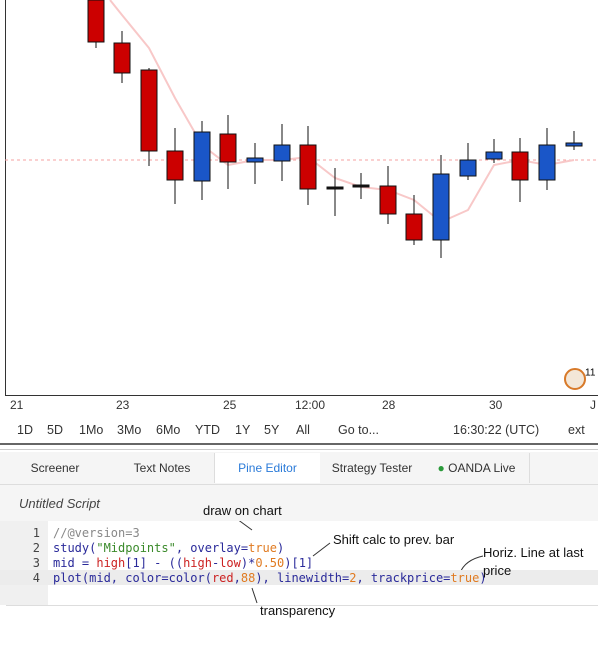 This screenshot has width=598, height=671. Describe the element at coordinates (75, 548) in the screenshot. I see `code-token: study(` at that location.